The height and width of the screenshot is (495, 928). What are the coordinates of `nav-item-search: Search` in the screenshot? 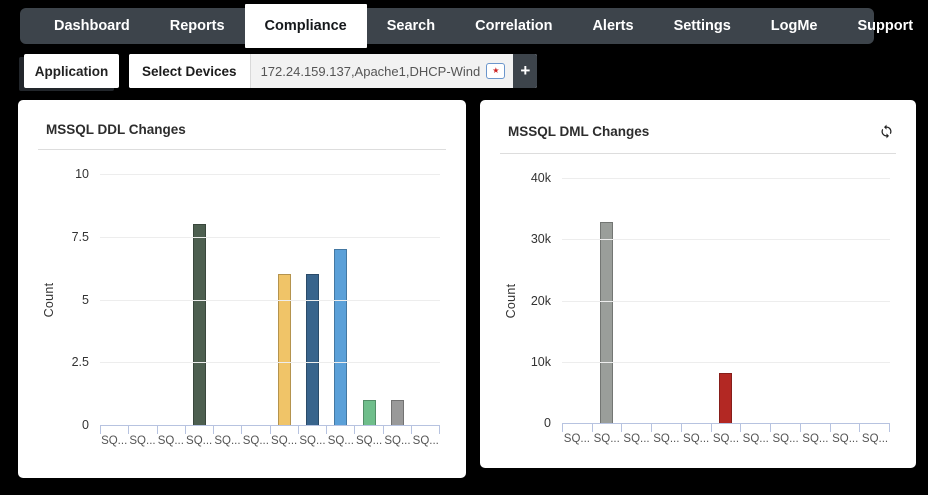 It's located at (411, 26).